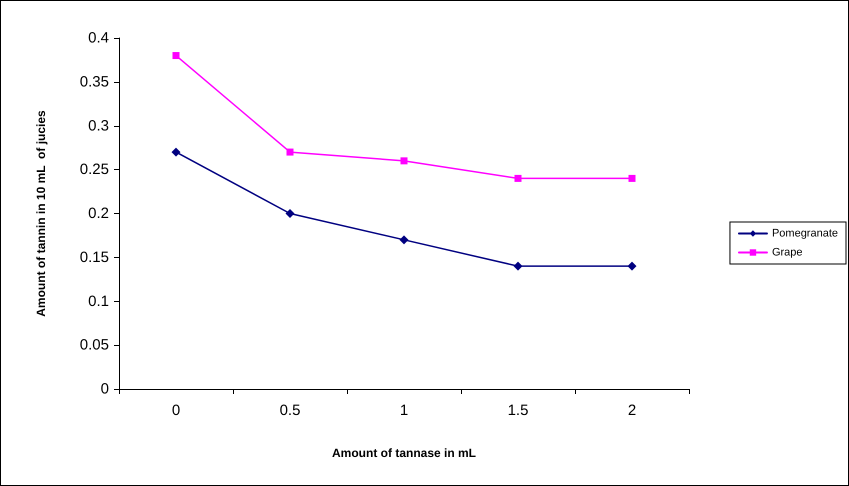 The height and width of the screenshot is (486, 849). Describe the element at coordinates (518, 410) in the screenshot. I see `x-tick-label: 1.5` at that location.